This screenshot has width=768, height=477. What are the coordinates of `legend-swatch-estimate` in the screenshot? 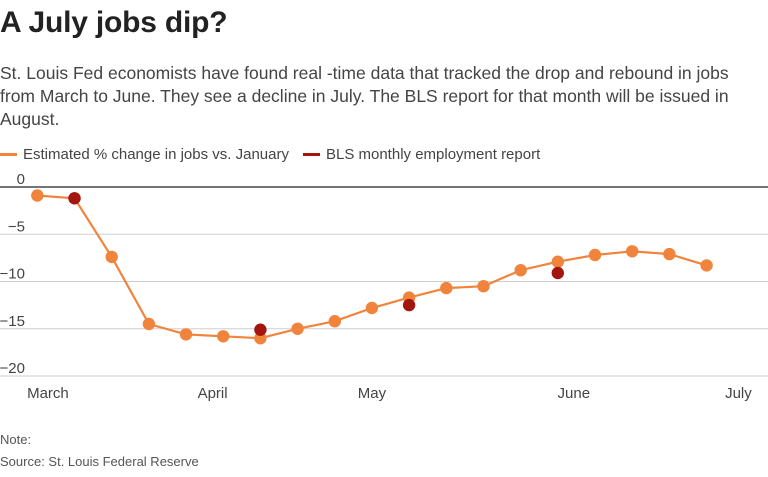 It's located at (8, 154).